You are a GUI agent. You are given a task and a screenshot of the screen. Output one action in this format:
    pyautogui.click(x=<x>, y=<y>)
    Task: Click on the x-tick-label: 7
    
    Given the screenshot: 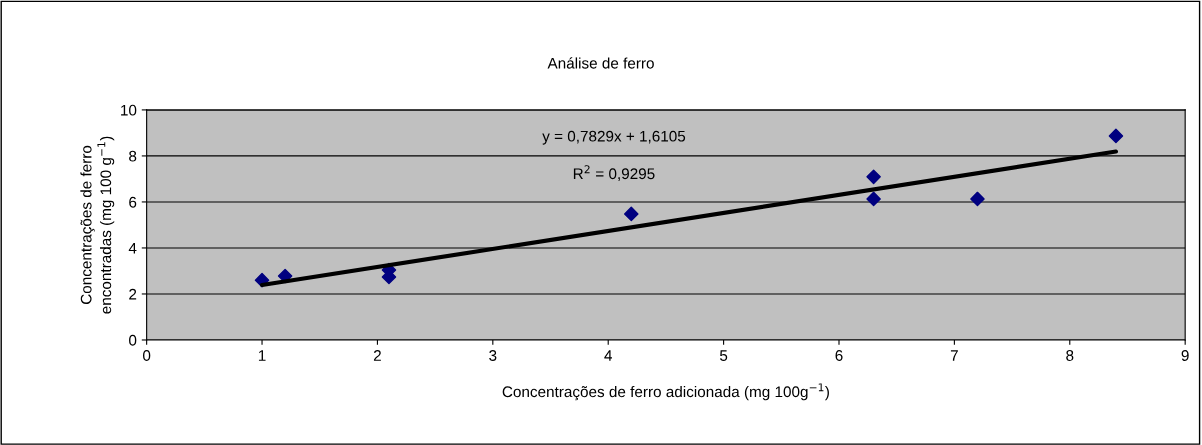 What is the action you would take?
    pyautogui.click(x=954, y=355)
    